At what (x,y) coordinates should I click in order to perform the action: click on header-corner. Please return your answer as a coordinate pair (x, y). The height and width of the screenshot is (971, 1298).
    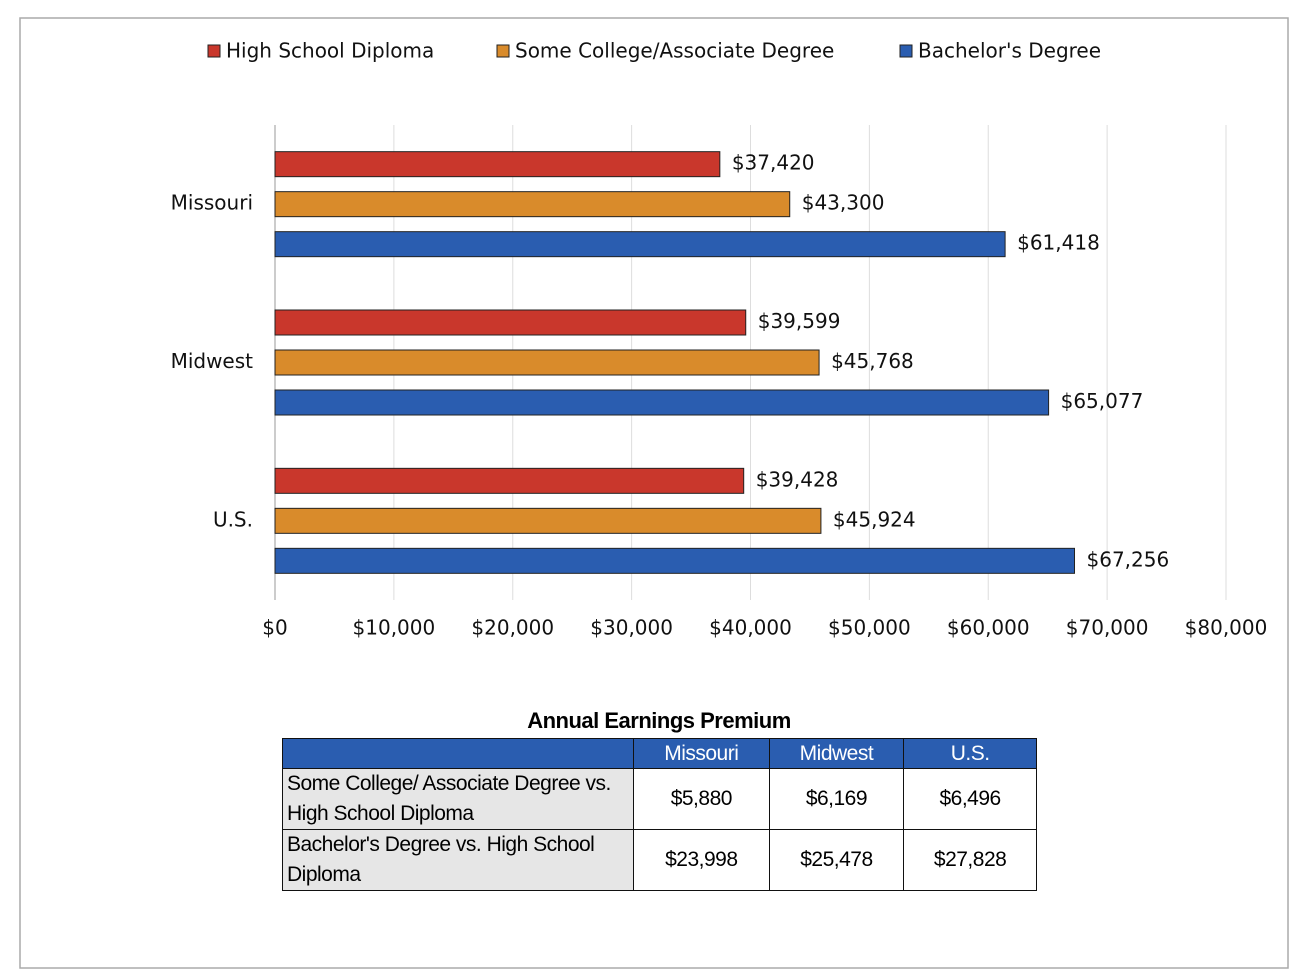
    Looking at the image, I should click on (458, 753).